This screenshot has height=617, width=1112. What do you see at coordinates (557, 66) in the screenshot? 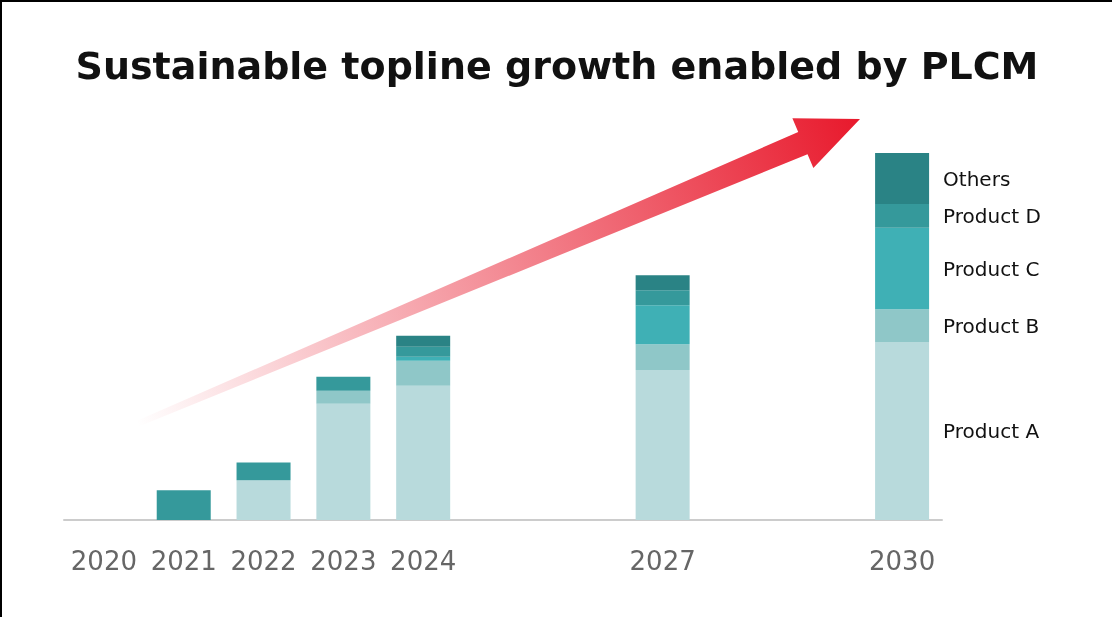
I see `chart-title: Sustainable topline growth enabled by PLCM` at bounding box center [557, 66].